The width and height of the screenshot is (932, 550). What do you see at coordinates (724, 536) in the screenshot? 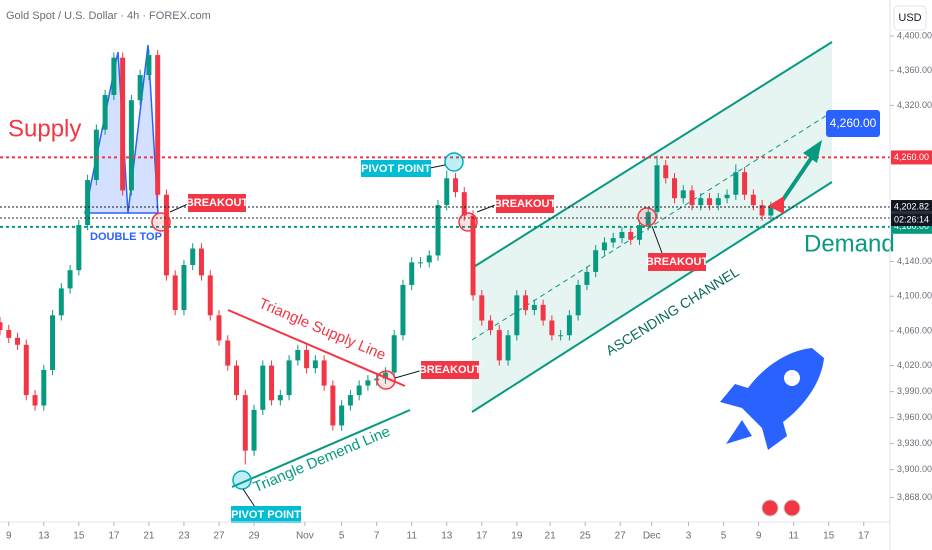
I see `x-tick-label: 5` at bounding box center [724, 536].